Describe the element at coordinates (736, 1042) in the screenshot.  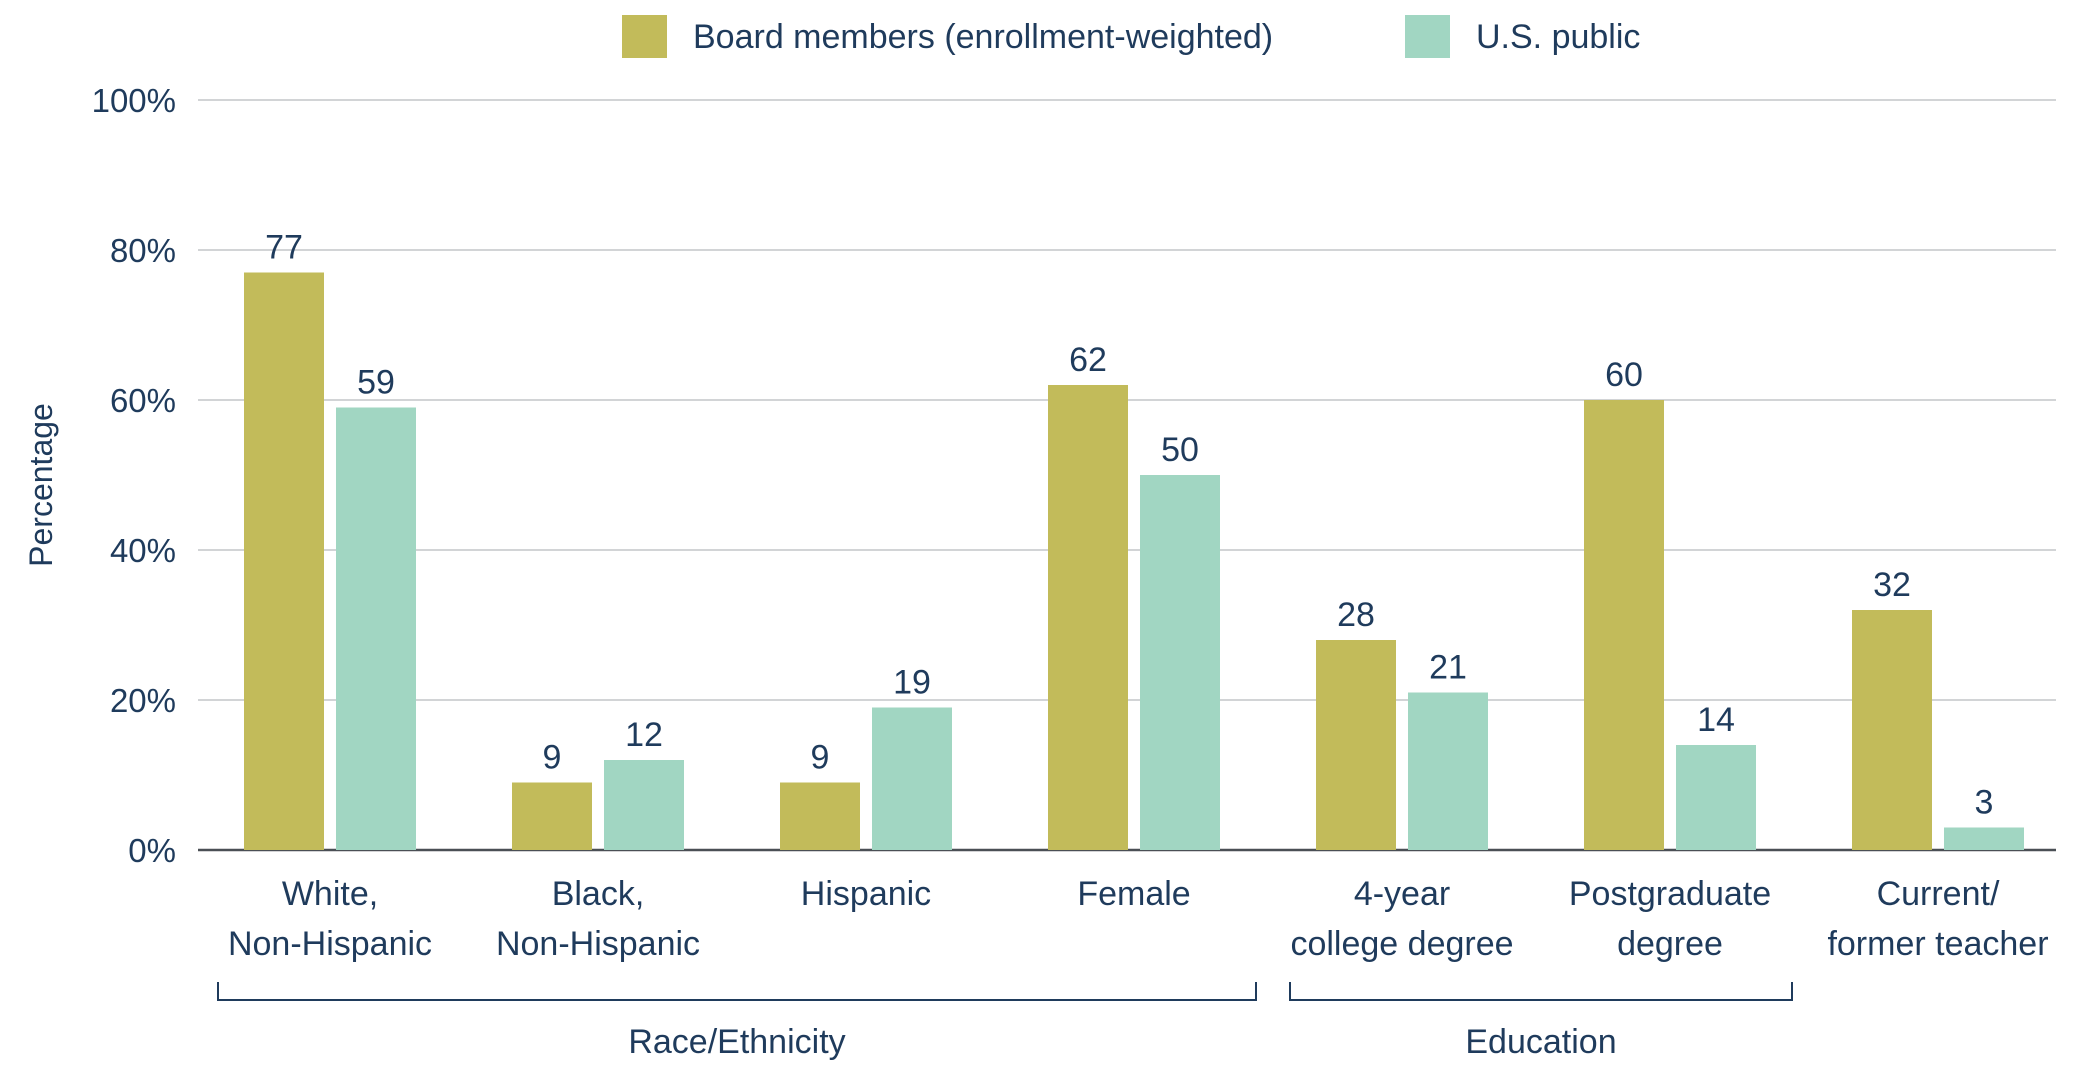
I see `group-label: Race/Ethnicity` at that location.